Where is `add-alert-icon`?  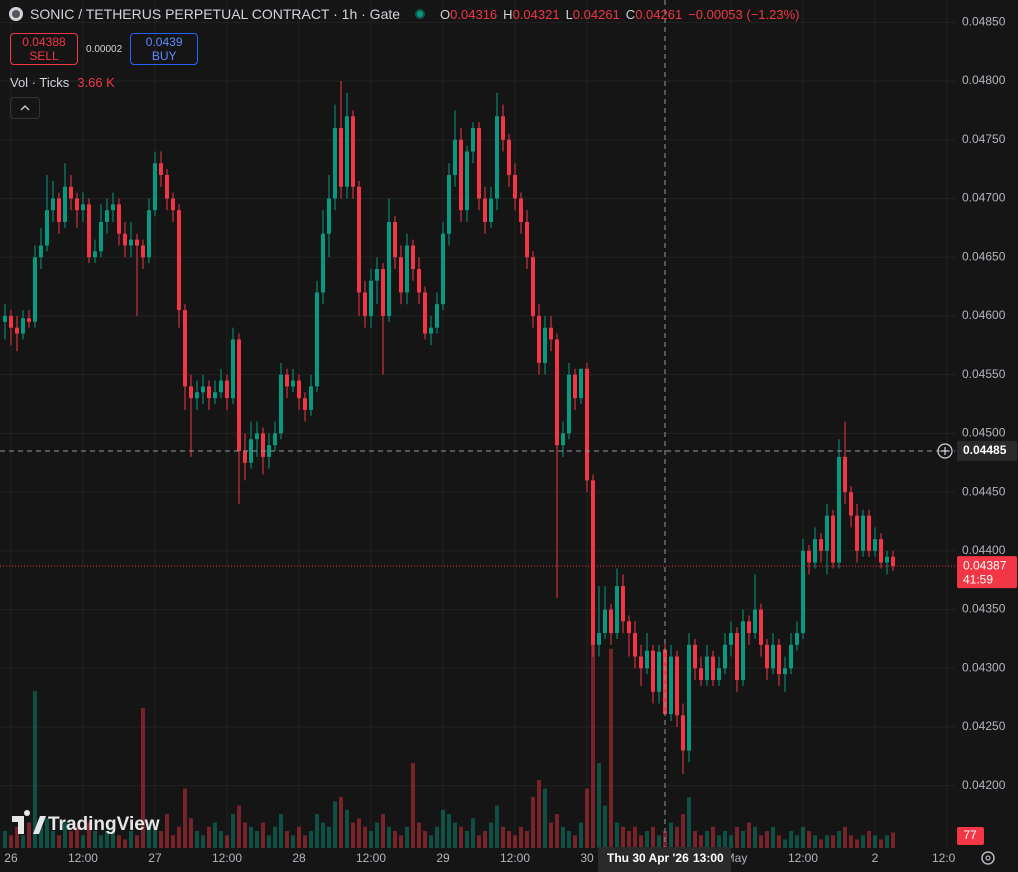 add-alert-icon is located at coordinates (945, 451).